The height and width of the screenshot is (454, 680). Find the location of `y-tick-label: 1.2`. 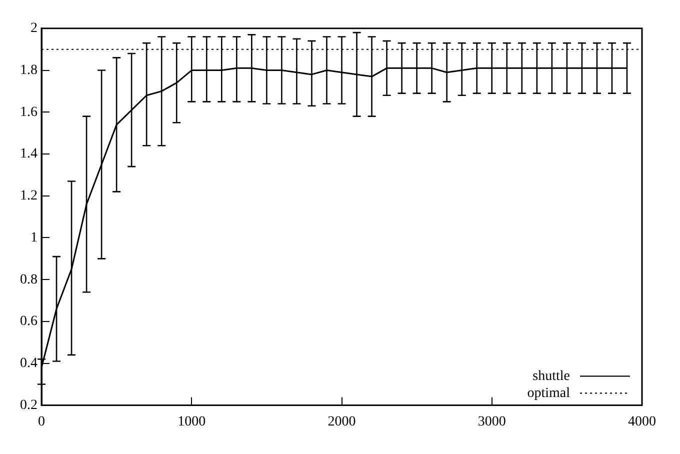

y-tick-label: 1.2 is located at coordinates (29, 196).